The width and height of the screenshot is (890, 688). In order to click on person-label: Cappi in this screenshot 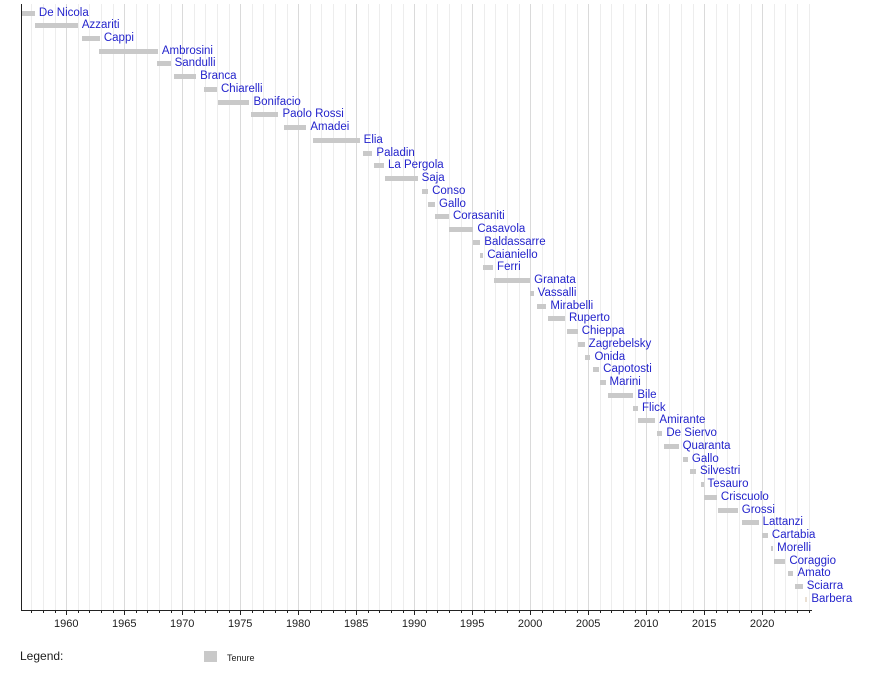, I will do `click(118, 37)`.